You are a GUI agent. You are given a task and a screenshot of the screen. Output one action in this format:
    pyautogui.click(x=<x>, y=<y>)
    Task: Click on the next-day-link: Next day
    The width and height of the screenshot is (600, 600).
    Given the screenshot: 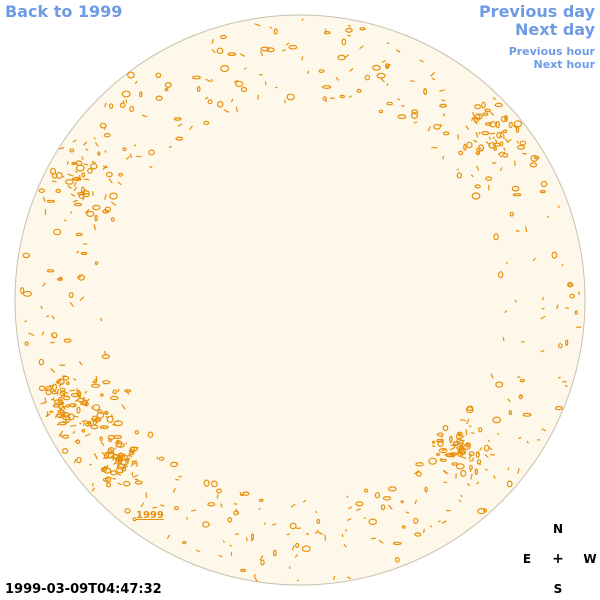 What is the action you would take?
    pyautogui.click(x=555, y=29)
    